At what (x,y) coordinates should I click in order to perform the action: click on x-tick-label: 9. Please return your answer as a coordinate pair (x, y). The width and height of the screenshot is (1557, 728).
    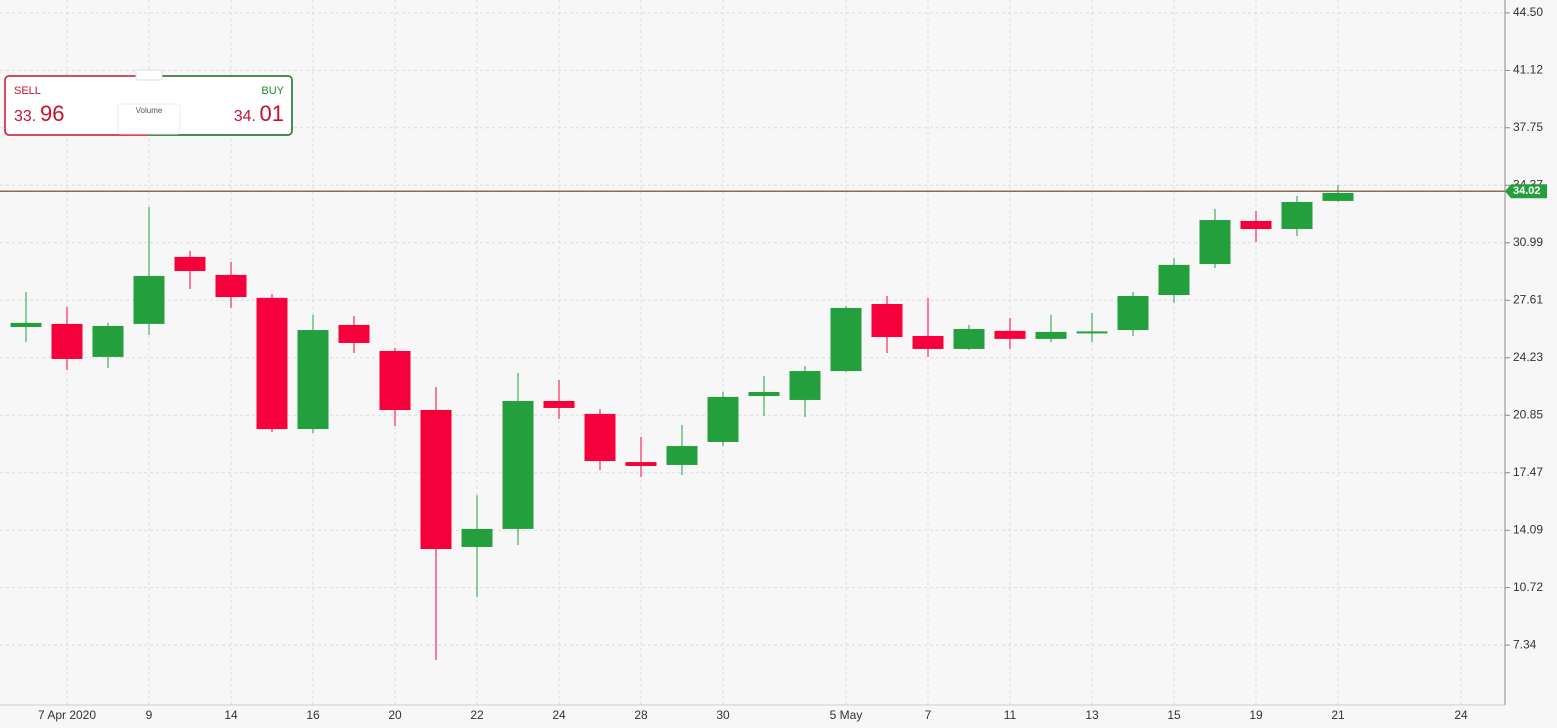
    Looking at the image, I should click on (149, 715).